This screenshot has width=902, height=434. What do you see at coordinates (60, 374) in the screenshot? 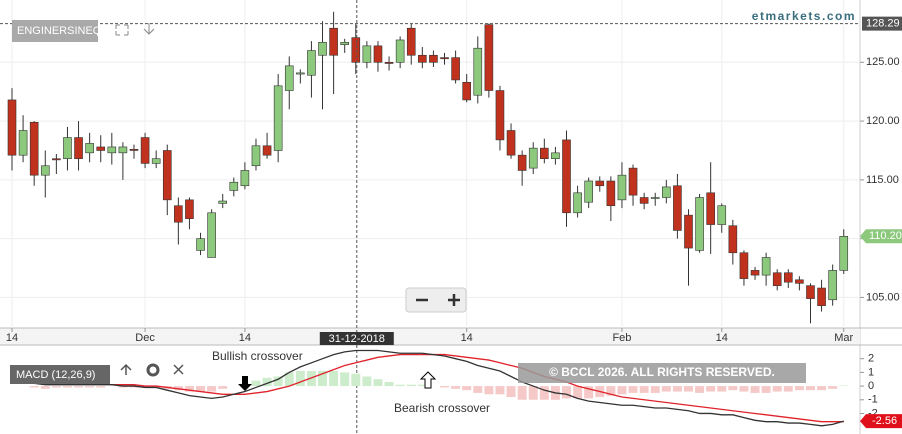
I see `macd-label-box` at bounding box center [60, 374].